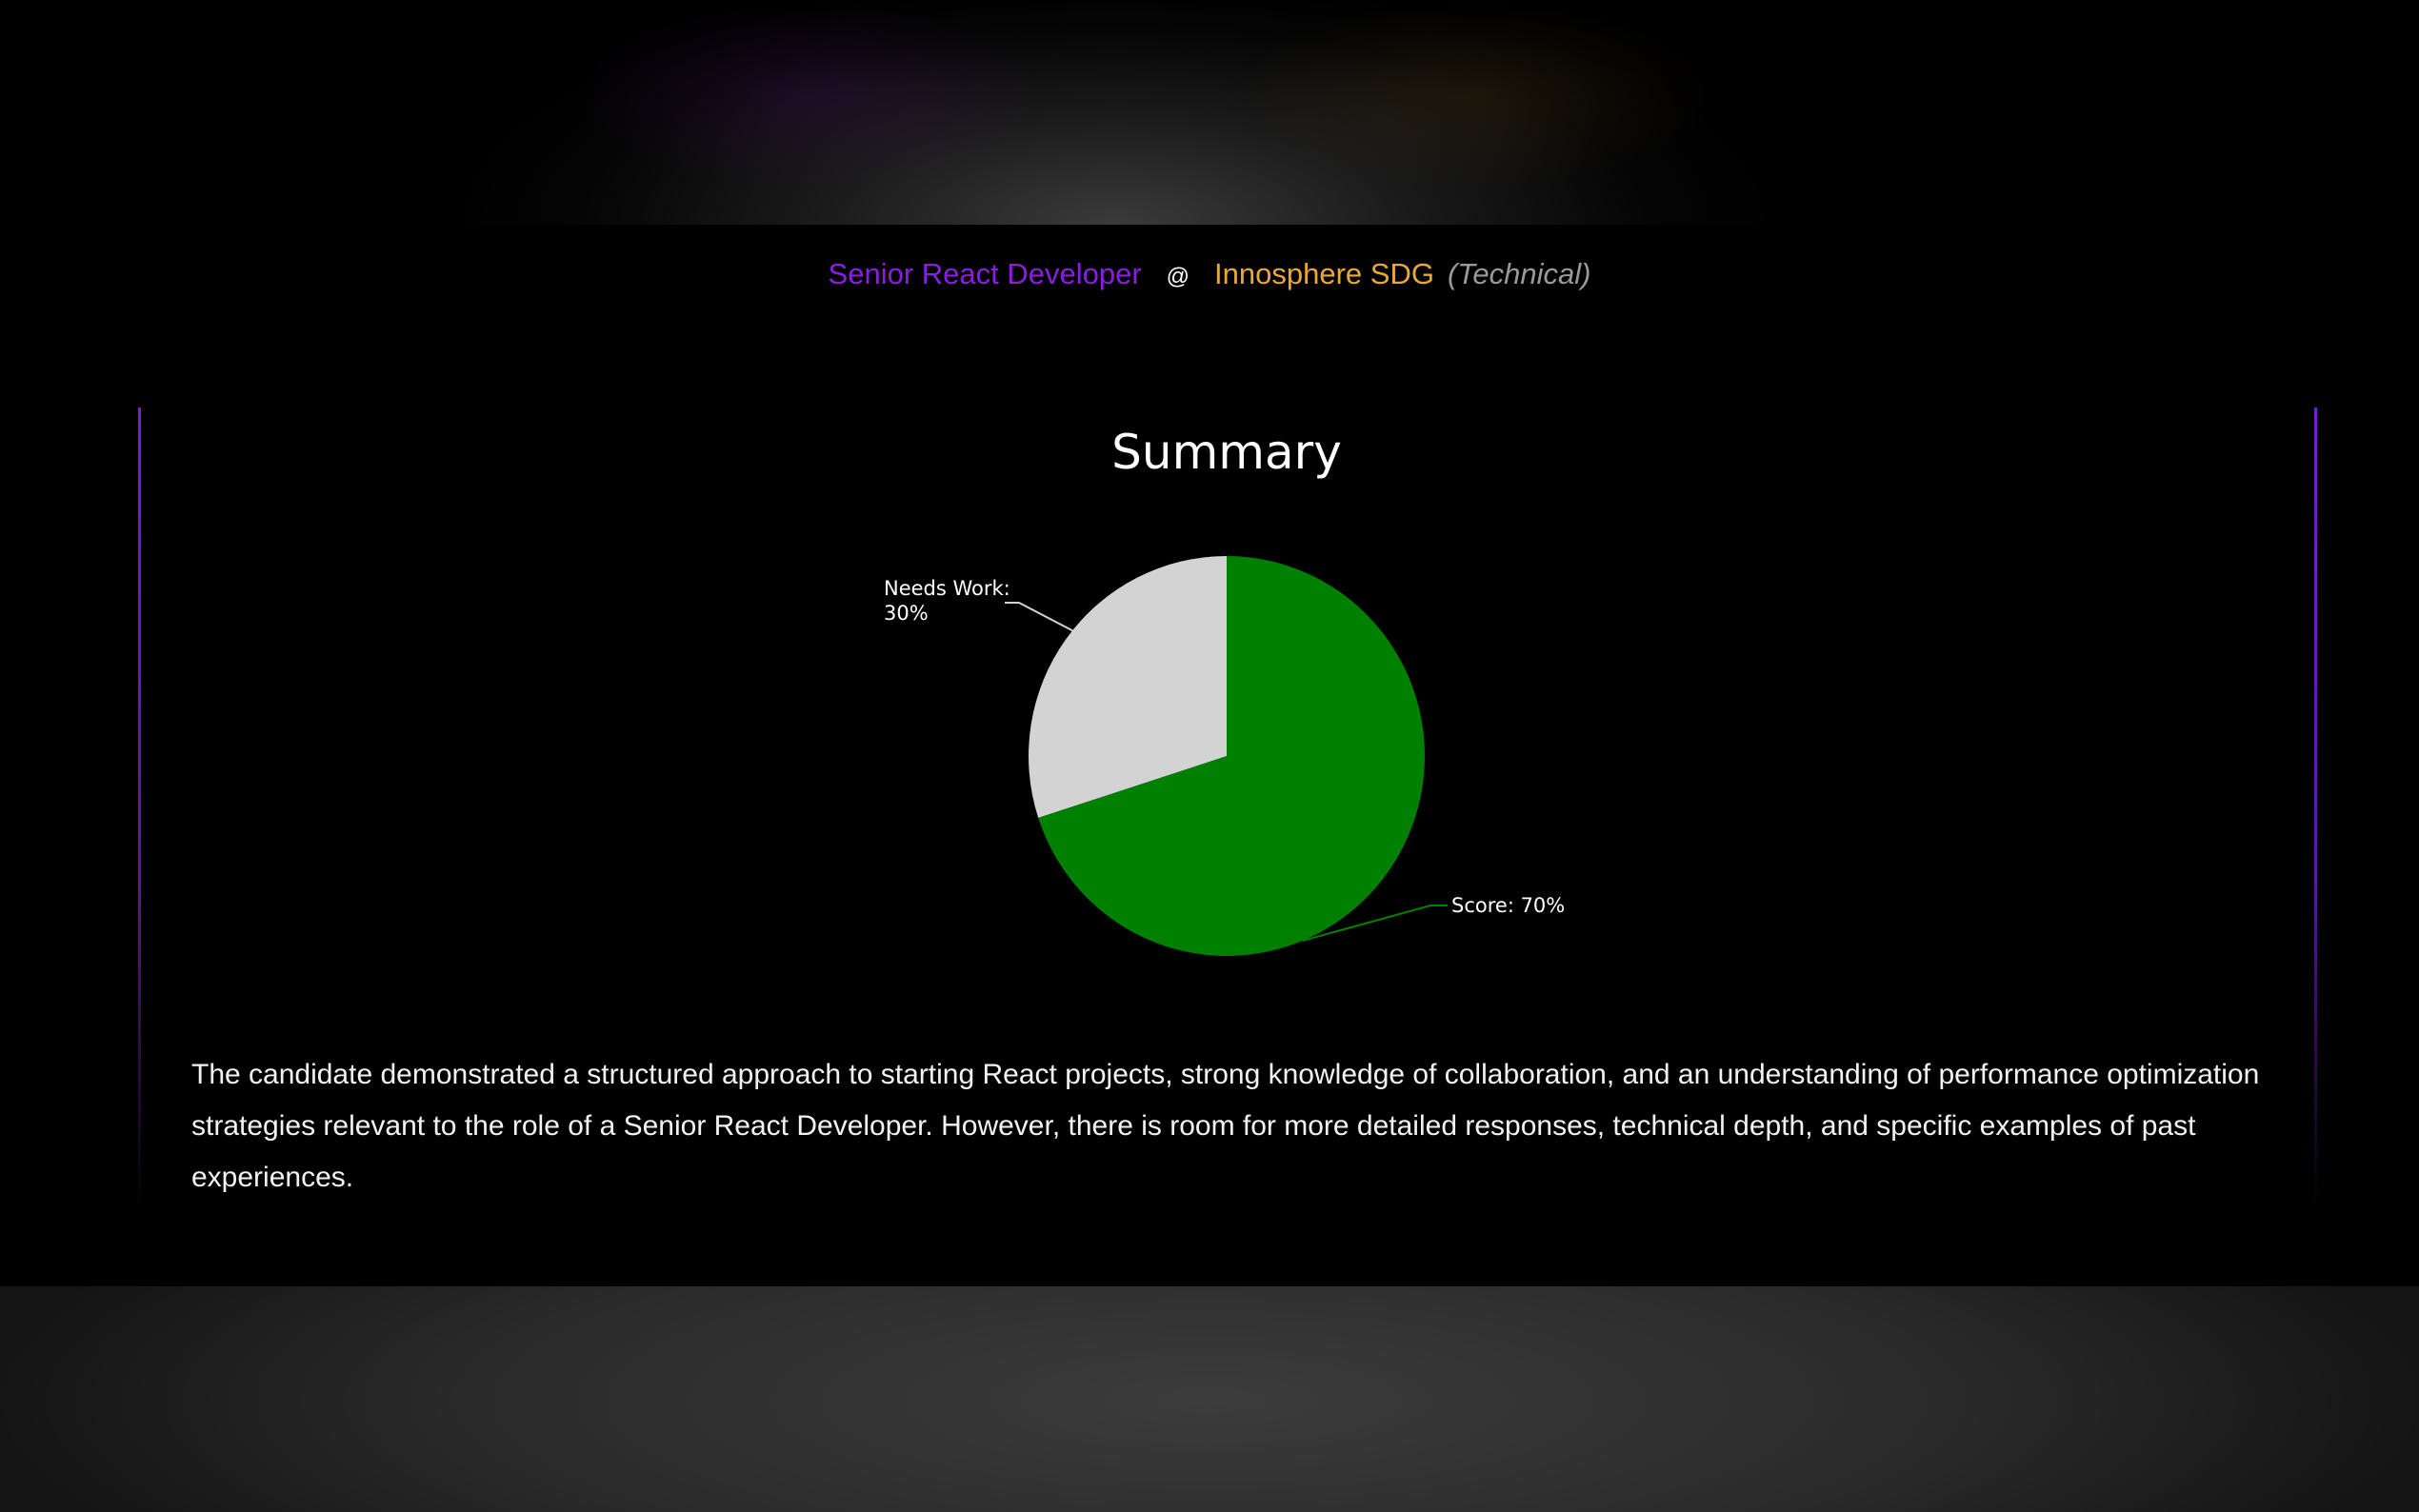 The width and height of the screenshot is (2419, 1512). I want to click on needs-work-leader-line, so click(1039, 617).